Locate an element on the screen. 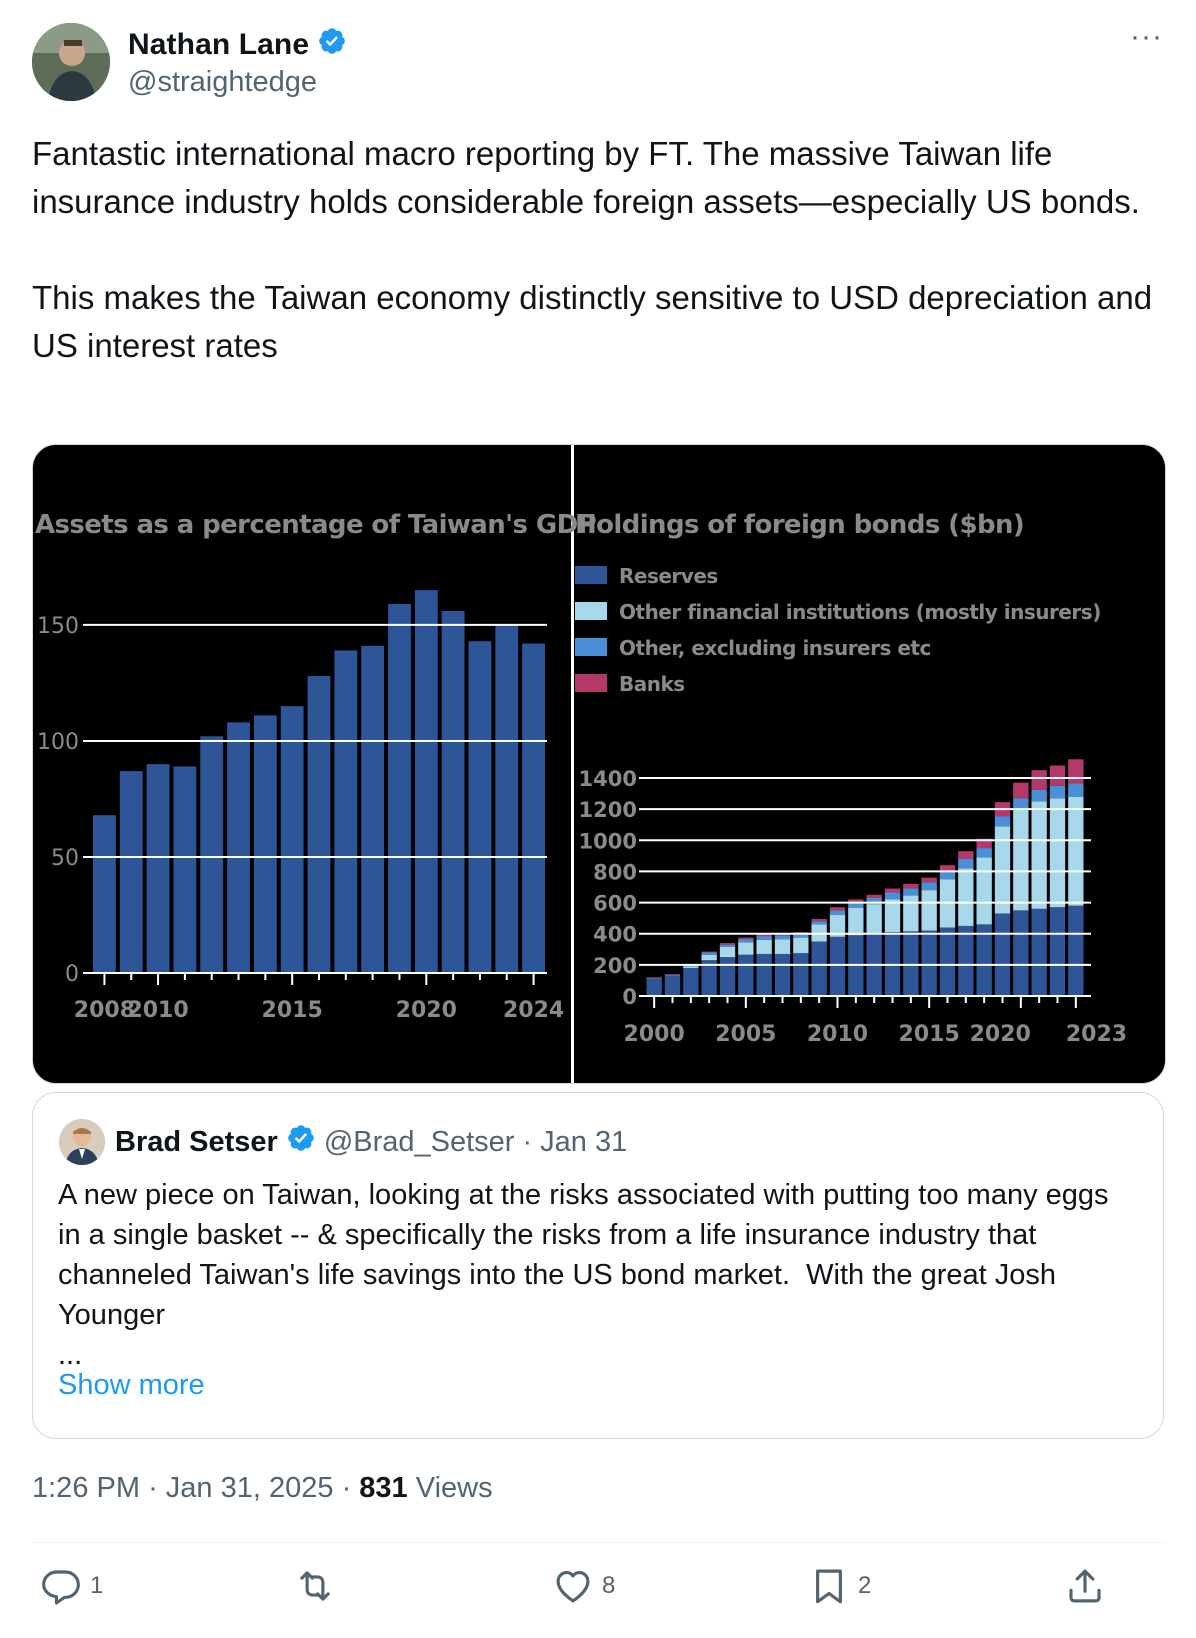 The image size is (1196, 1638). chart1-y-tick-label: 50 is located at coordinates (65, 858).